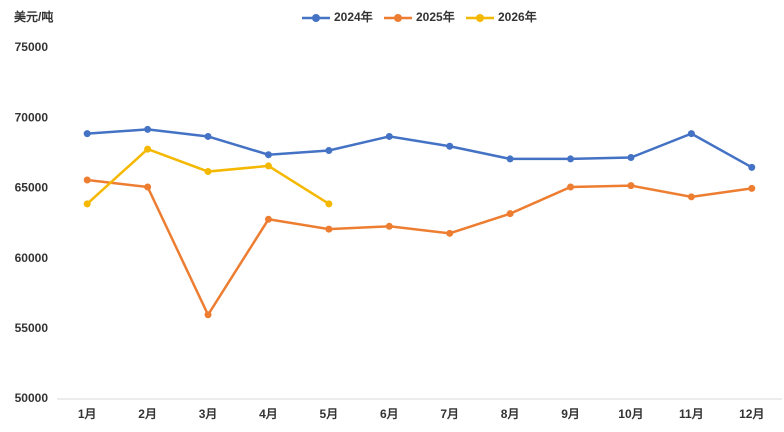  I want to click on x-tick-label: 5月, so click(329, 414).